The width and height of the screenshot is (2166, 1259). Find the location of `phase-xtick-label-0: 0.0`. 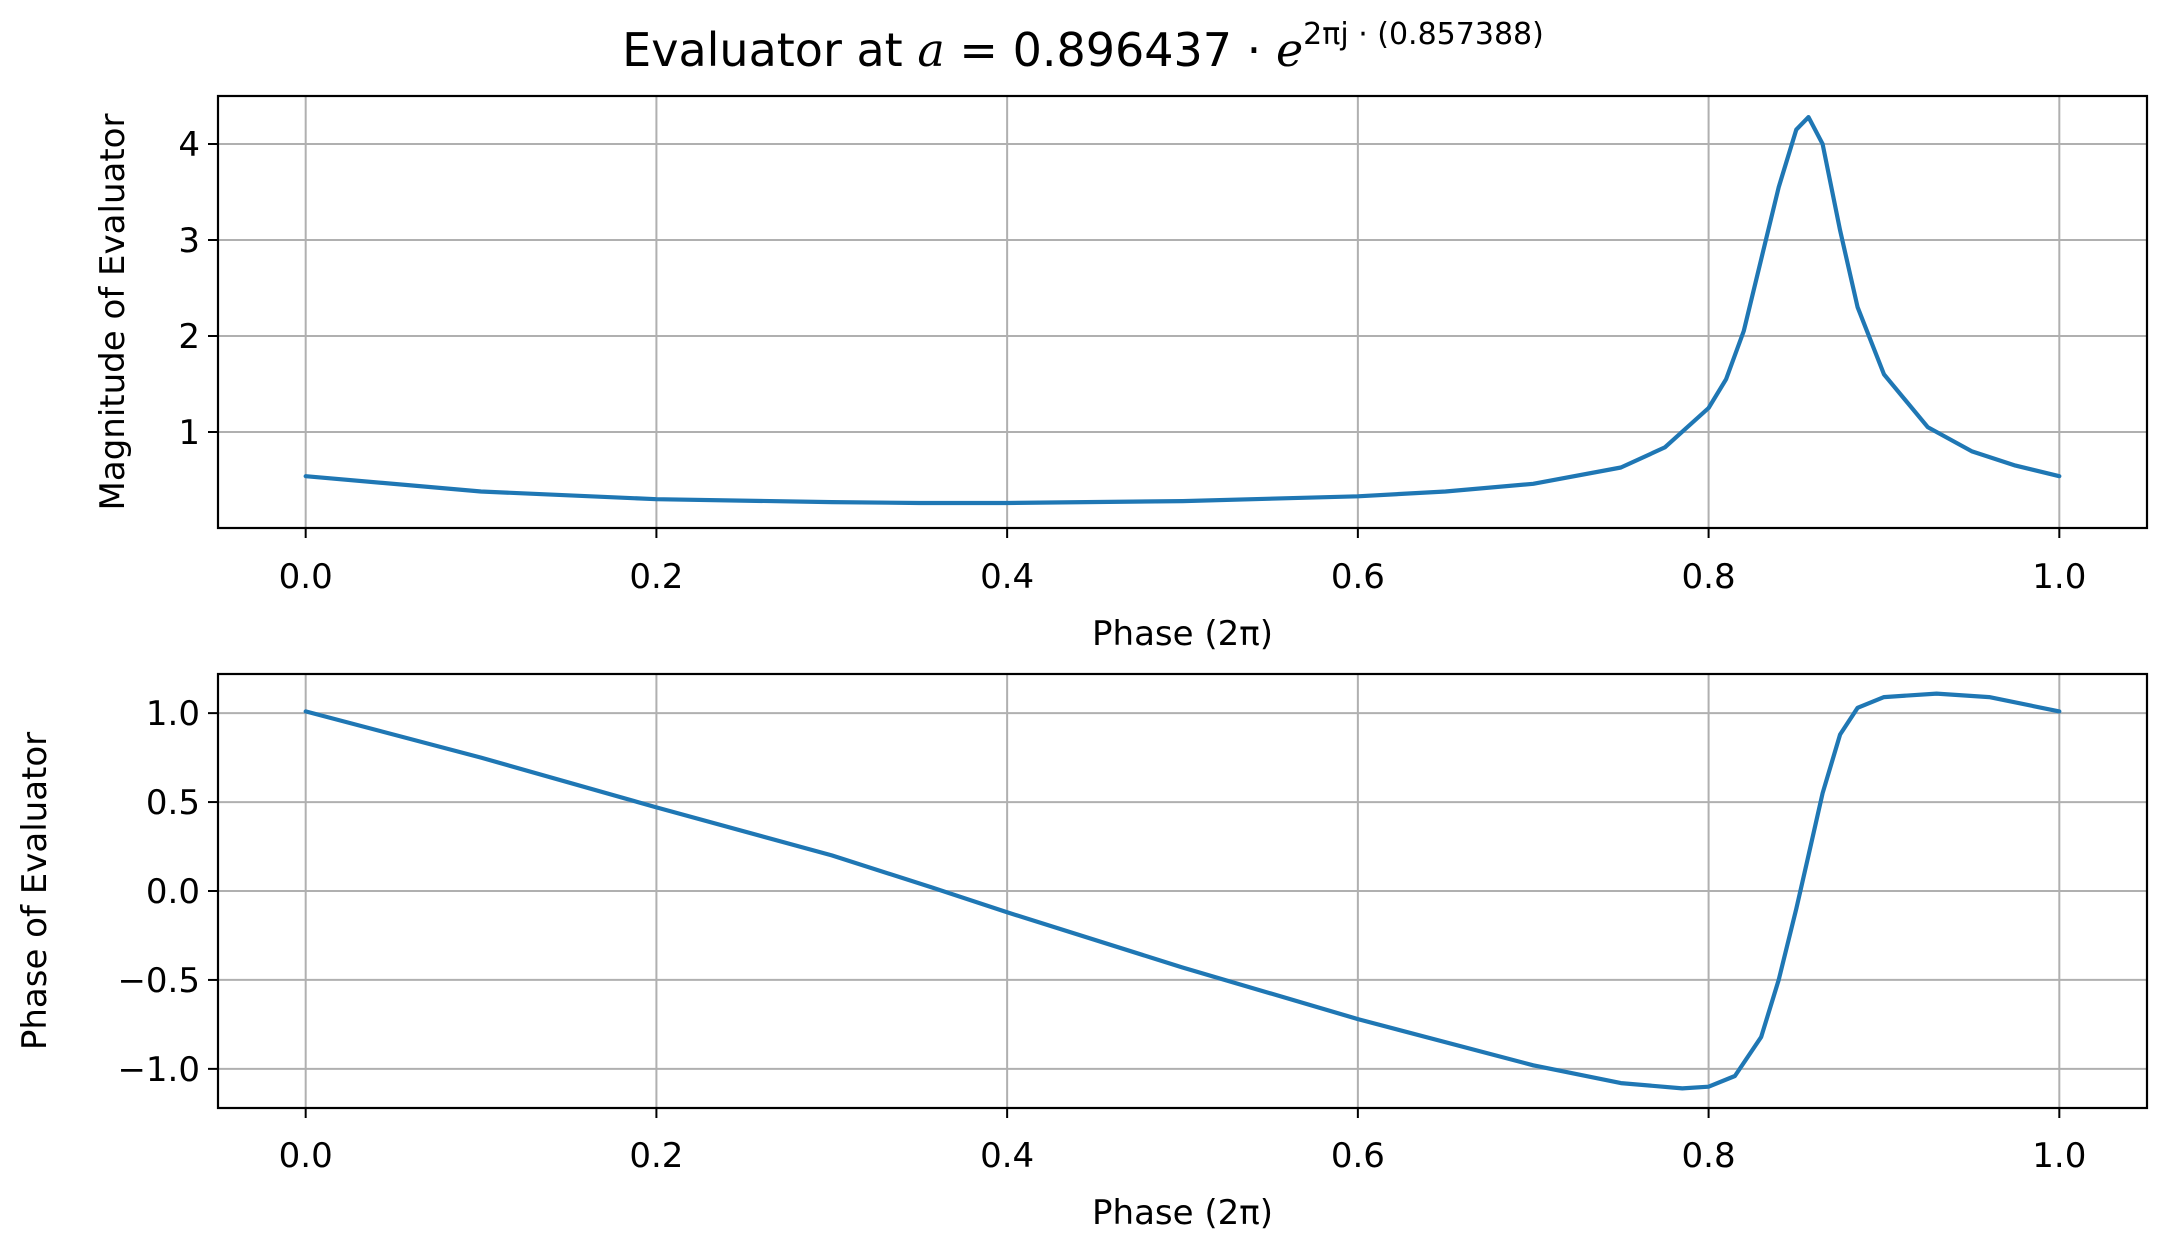

phase-xtick-label-0: 0.0 is located at coordinates (306, 1156).